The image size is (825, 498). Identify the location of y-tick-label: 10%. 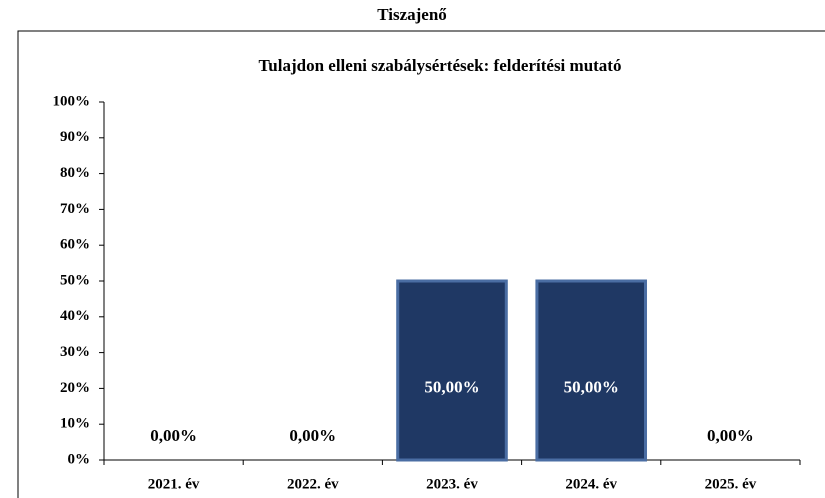
(75, 424).